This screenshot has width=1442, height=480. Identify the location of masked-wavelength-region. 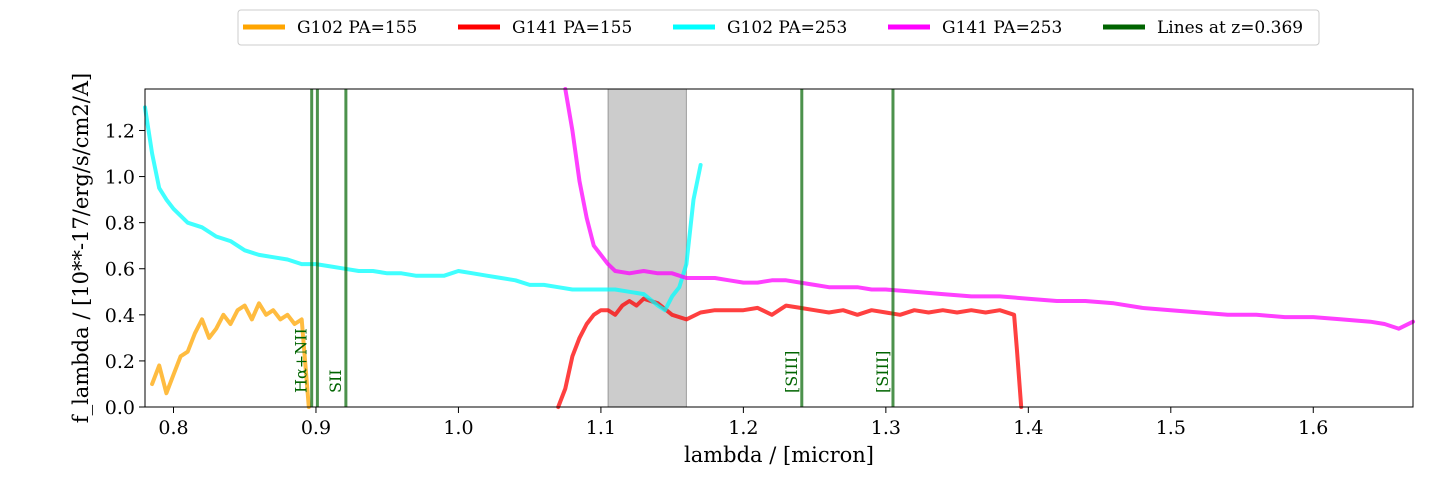
(647, 248).